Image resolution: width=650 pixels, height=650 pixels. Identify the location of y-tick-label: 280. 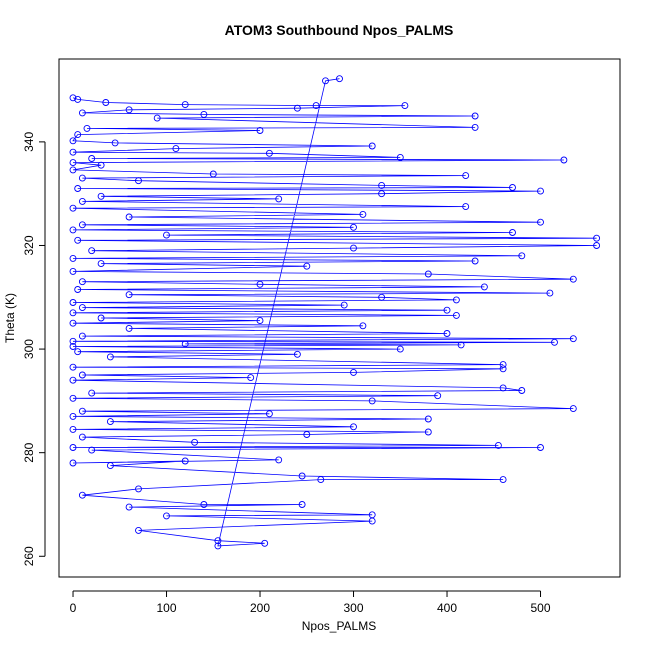
(29, 452).